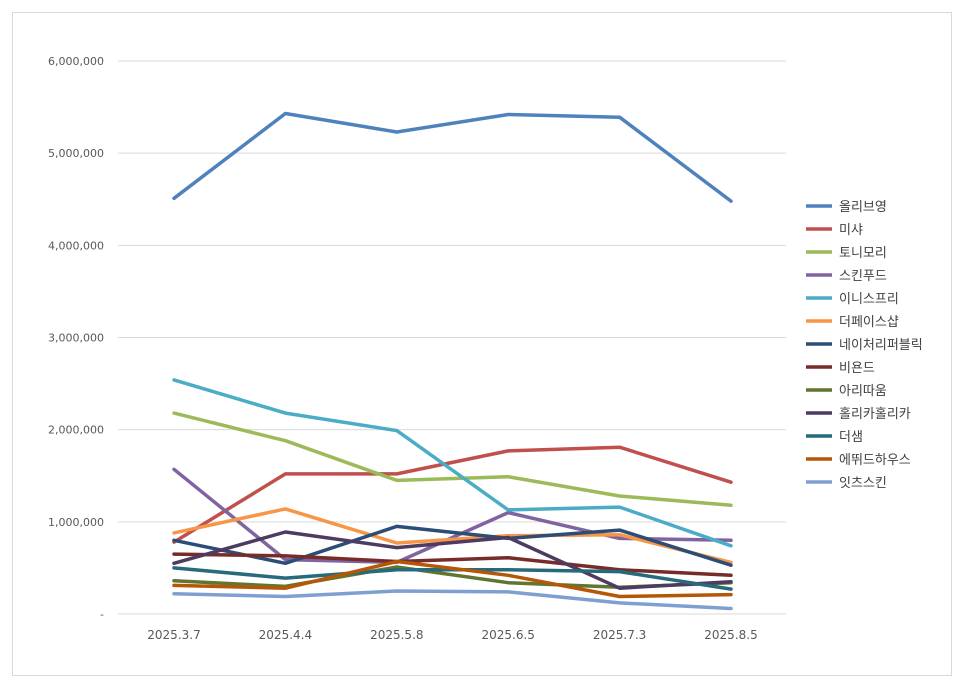  What do you see at coordinates (851, 437) in the screenshot?
I see `legend-entry: 더샘` at bounding box center [851, 437].